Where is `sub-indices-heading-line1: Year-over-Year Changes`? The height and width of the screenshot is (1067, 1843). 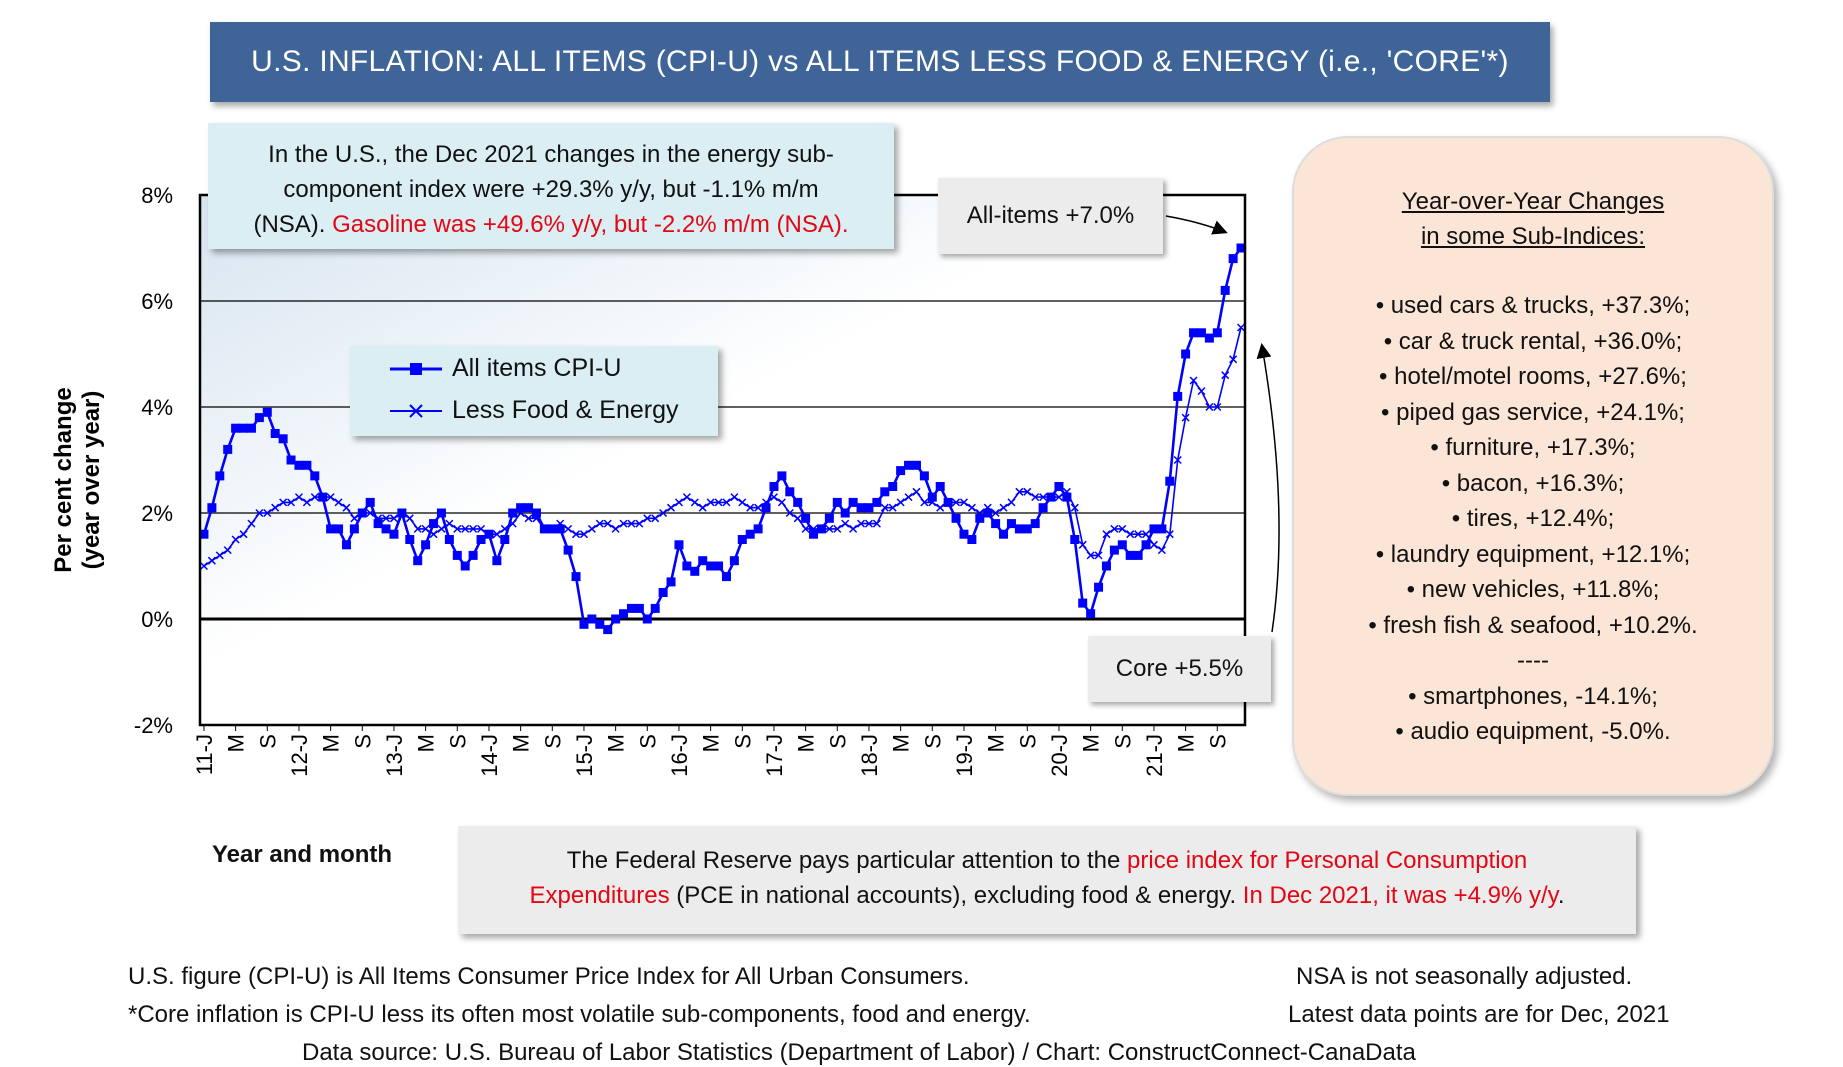
sub-indices-heading-line1: Year-over-Year Changes is located at coordinates (1533, 201).